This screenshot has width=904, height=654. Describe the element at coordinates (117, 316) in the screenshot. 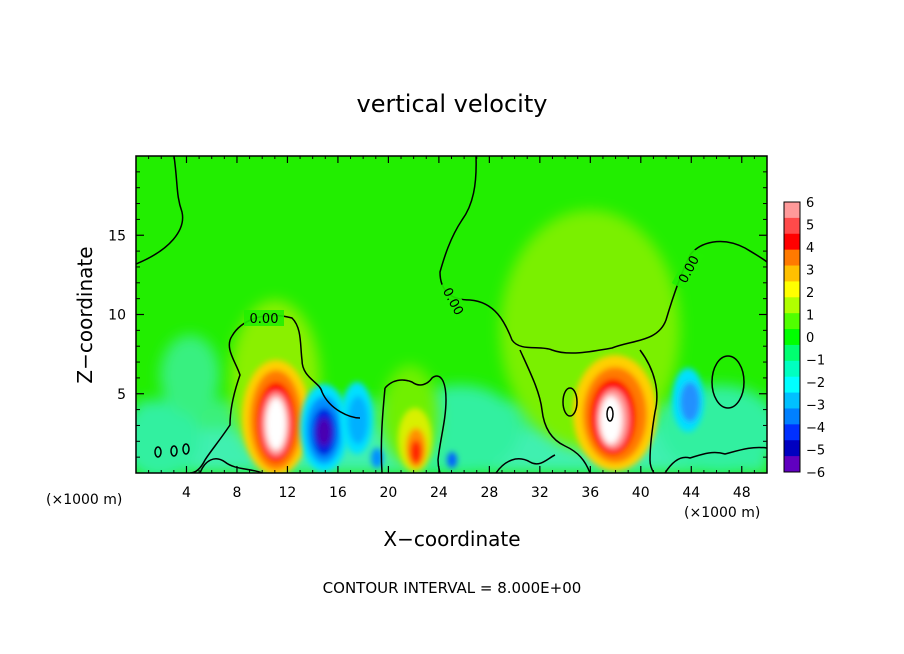

I see `y-tick-label: 10` at that location.